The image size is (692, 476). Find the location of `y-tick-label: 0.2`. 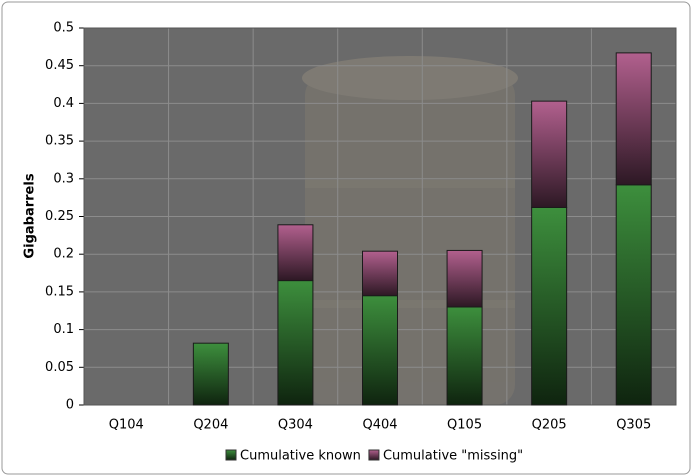

y-tick-label: 0.2 is located at coordinates (63, 254).